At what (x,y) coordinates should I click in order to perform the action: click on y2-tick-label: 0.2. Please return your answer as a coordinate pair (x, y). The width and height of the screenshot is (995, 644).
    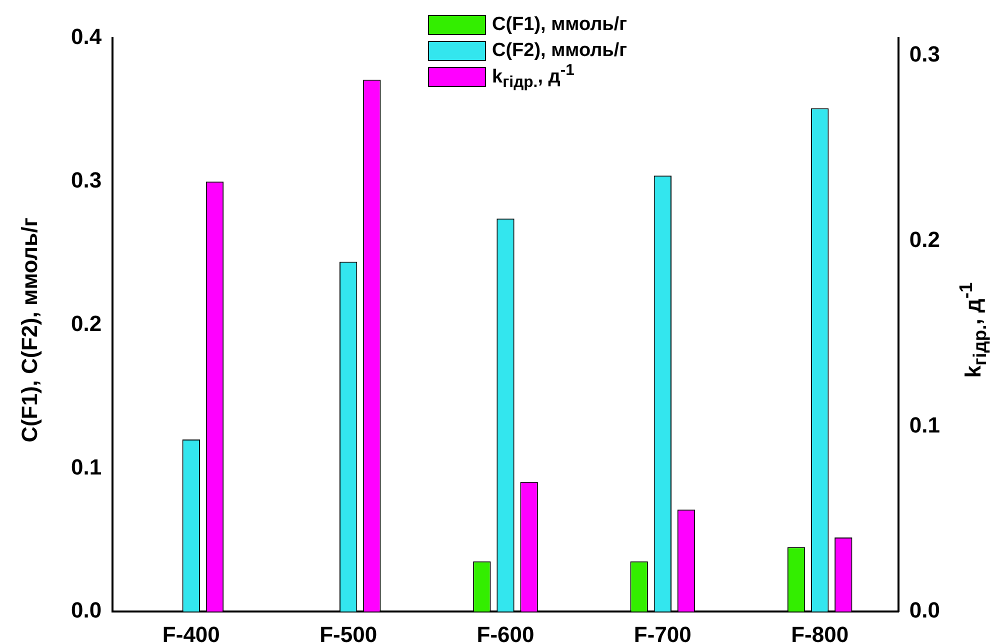
    Looking at the image, I should click on (924, 239).